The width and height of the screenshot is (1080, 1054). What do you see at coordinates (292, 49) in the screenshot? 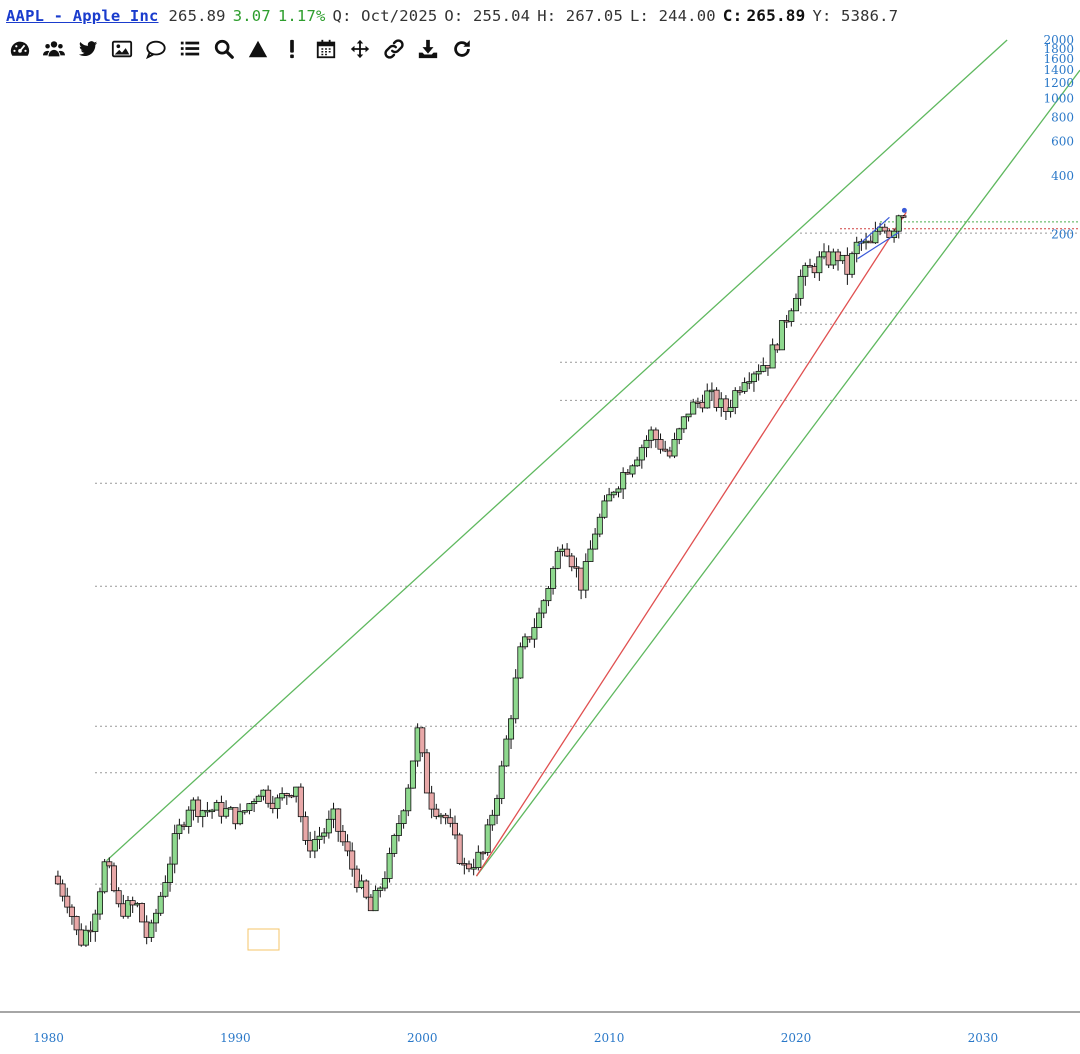
I see `exclamation-icon` at bounding box center [292, 49].